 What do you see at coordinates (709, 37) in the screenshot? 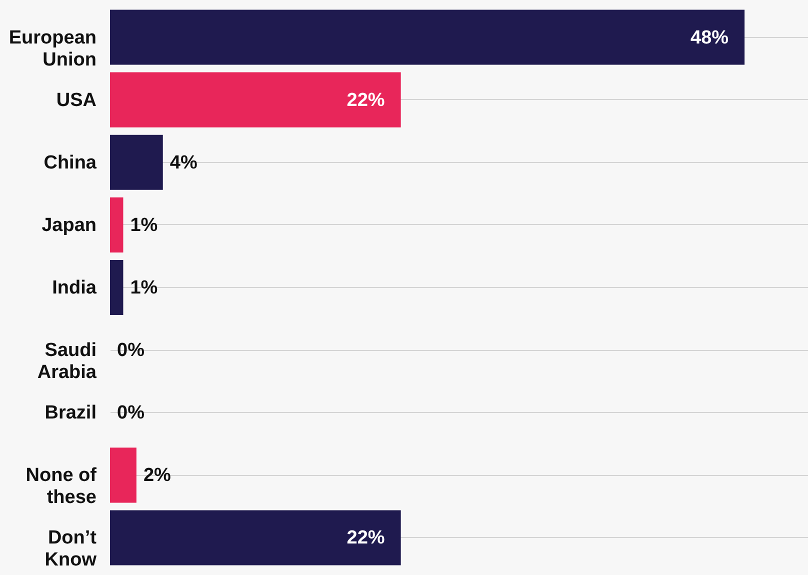
I see `data-label: 48%` at bounding box center [709, 37].